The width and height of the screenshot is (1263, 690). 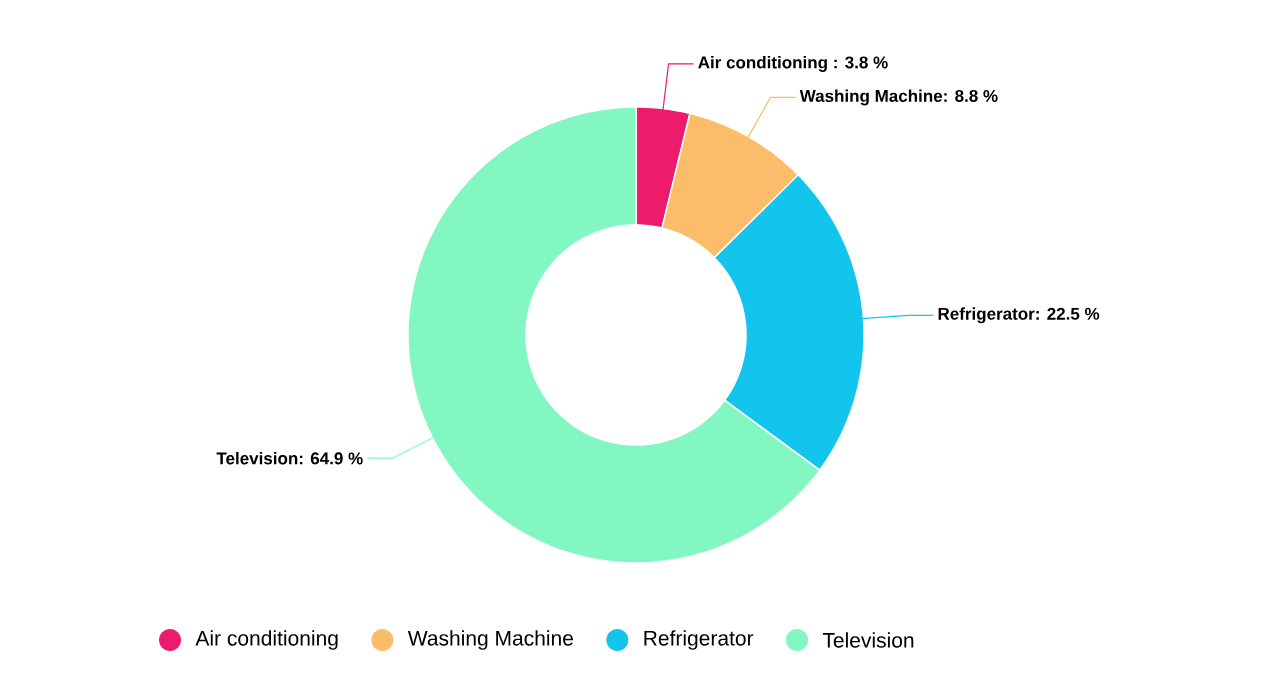 I want to click on data-label: Washing Machine: 8.8 %, so click(x=898, y=97).